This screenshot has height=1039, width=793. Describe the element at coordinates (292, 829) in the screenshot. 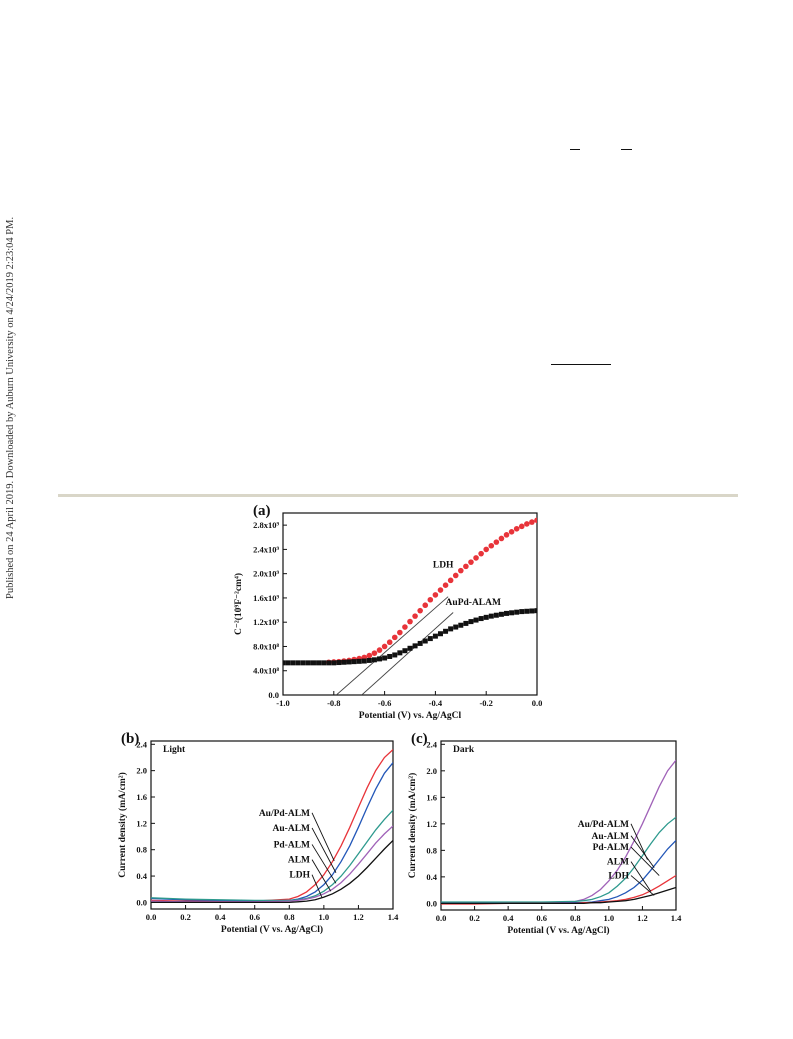

I see `annotation-label: Au-ALM` at that location.